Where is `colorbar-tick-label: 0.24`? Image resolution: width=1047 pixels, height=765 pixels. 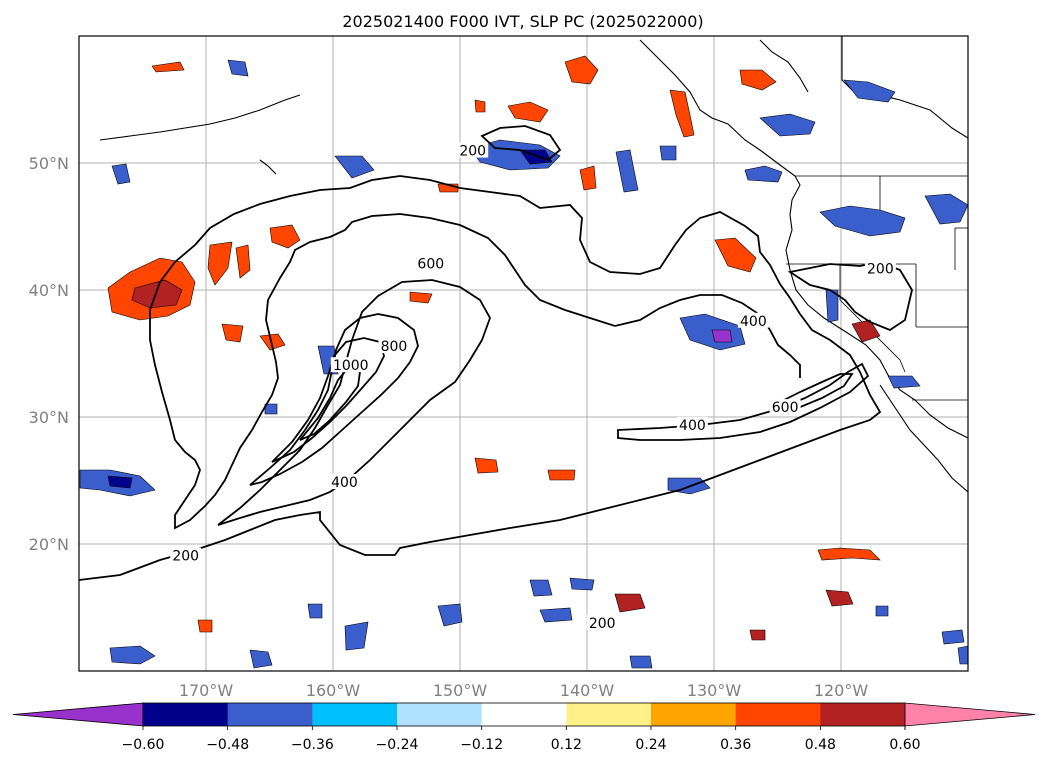 colorbar-tick-label: 0.24 is located at coordinates (650, 745).